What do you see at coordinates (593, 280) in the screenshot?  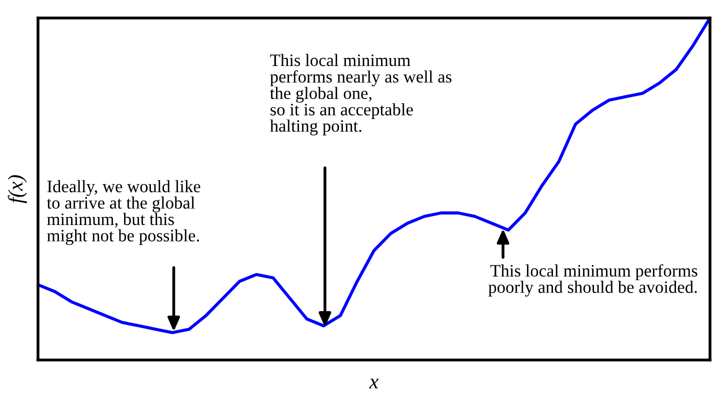 I see `annotation: This local minimum performs poorly and should be avoided.` at bounding box center [593, 280].